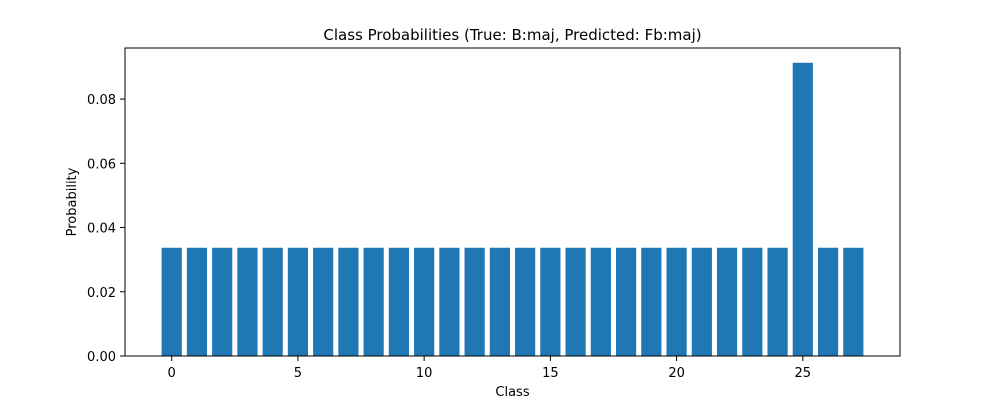 This screenshot has width=1000, height=404. Describe the element at coordinates (803, 373) in the screenshot. I see `x-tick-label: 25` at that location.